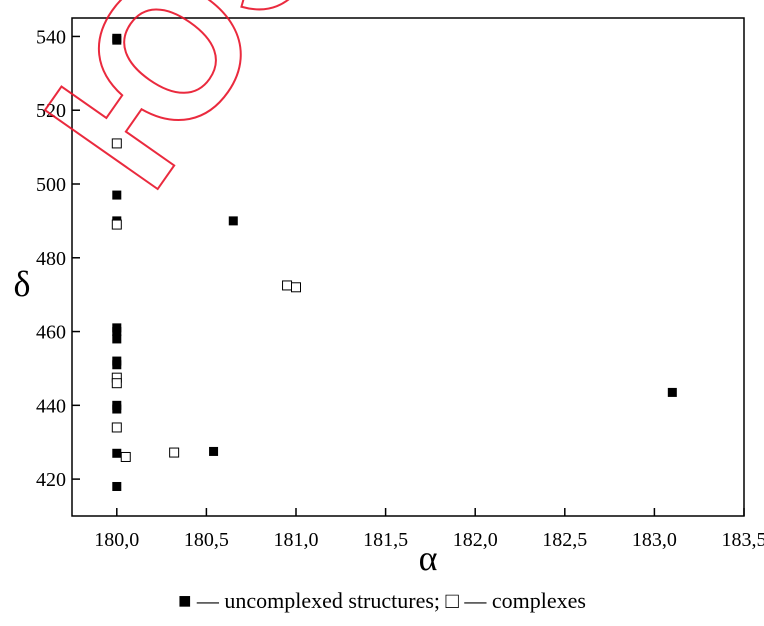 The width and height of the screenshot is (764, 626). Describe the element at coordinates (51, 333) in the screenshot. I see `y-tick-label: 460` at that location.